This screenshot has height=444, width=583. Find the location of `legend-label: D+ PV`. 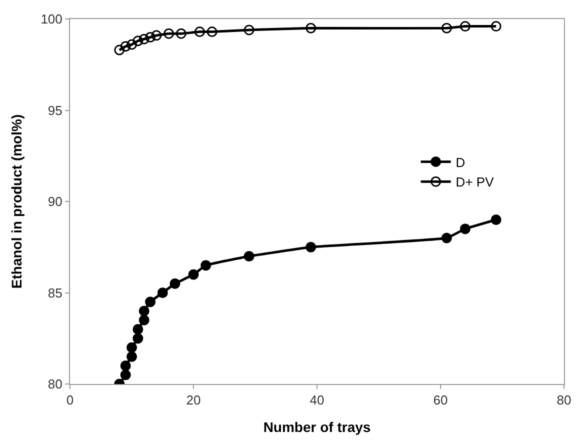

legend-label: D+ PV is located at coordinates (475, 182).